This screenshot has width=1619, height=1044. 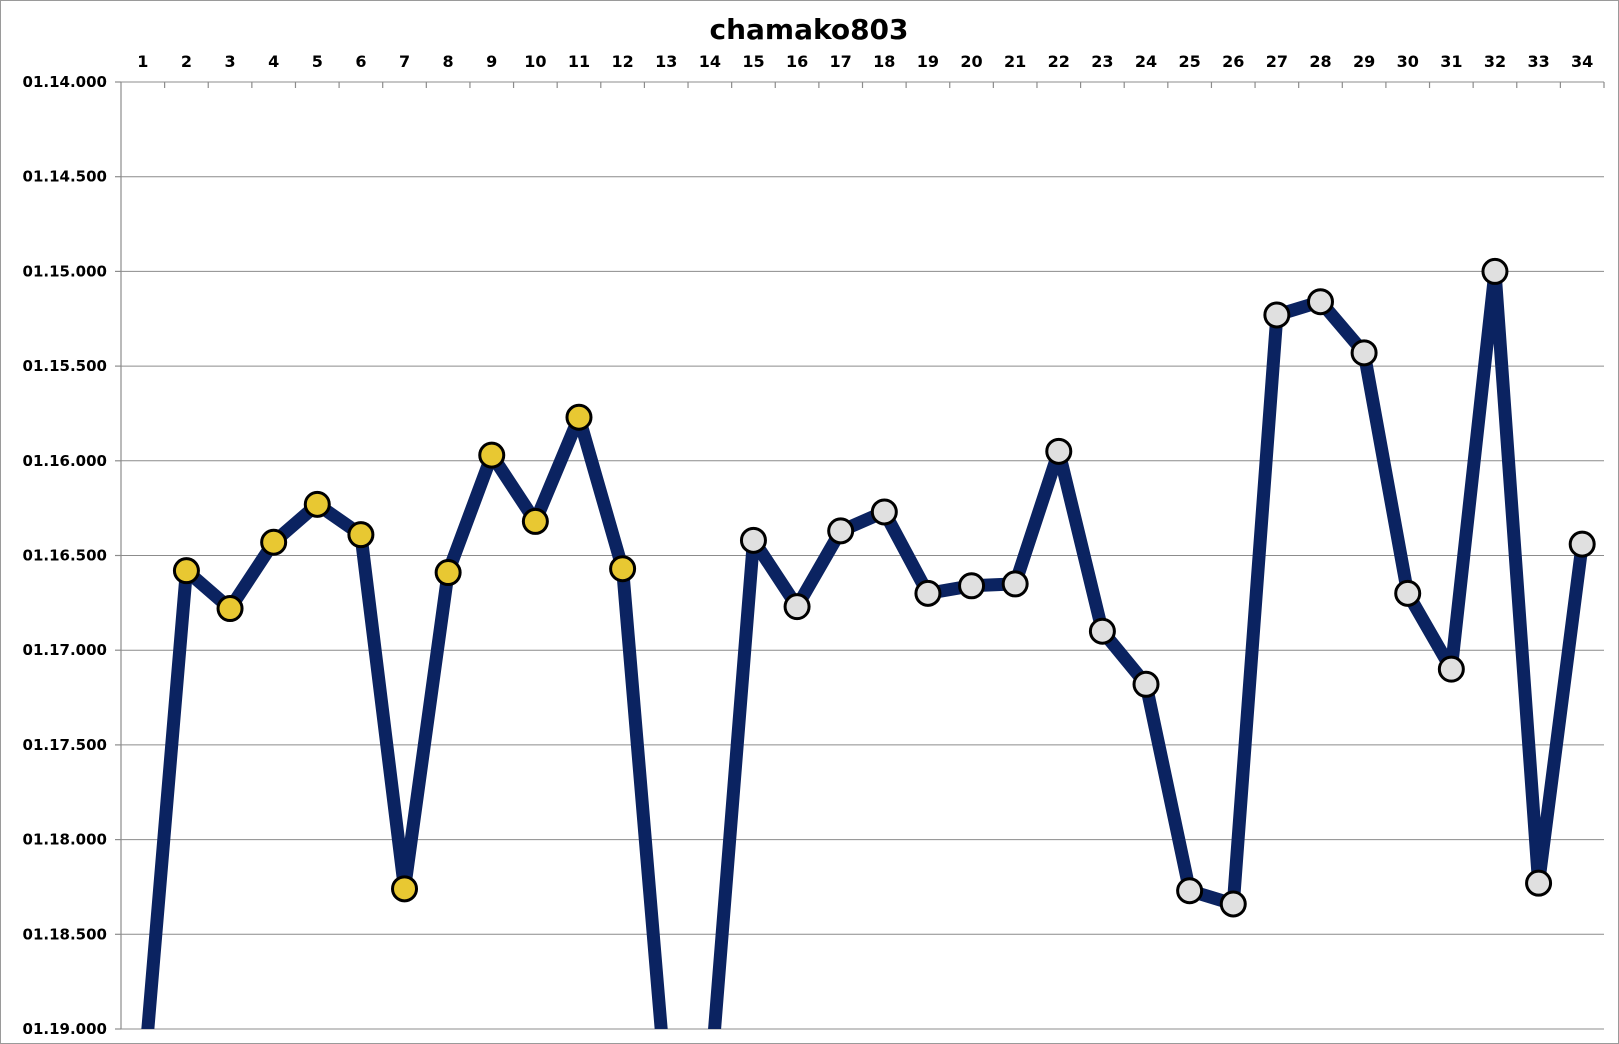 I want to click on x-tick-label-12: 12, so click(x=622, y=61).